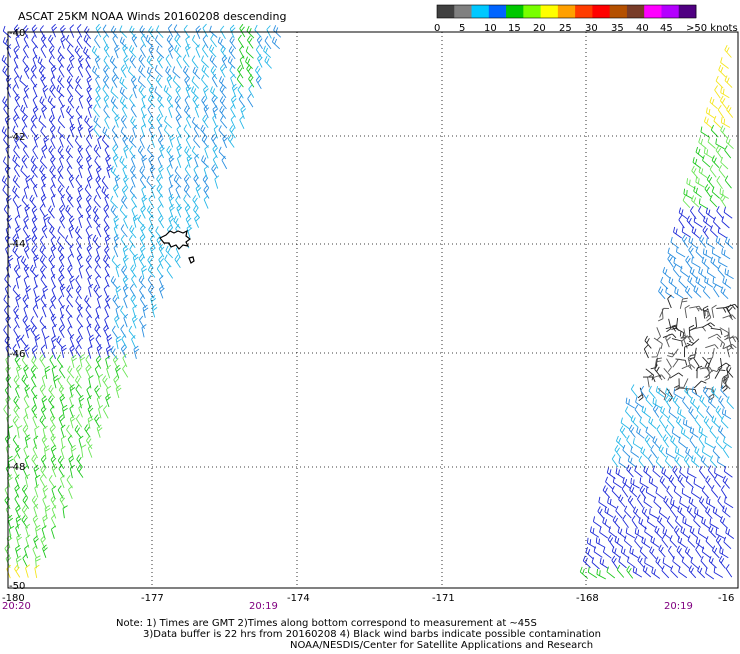 Image resolution: width=740 pixels, height=654 pixels. I want to click on lat-label: -42, so click(17, 137).